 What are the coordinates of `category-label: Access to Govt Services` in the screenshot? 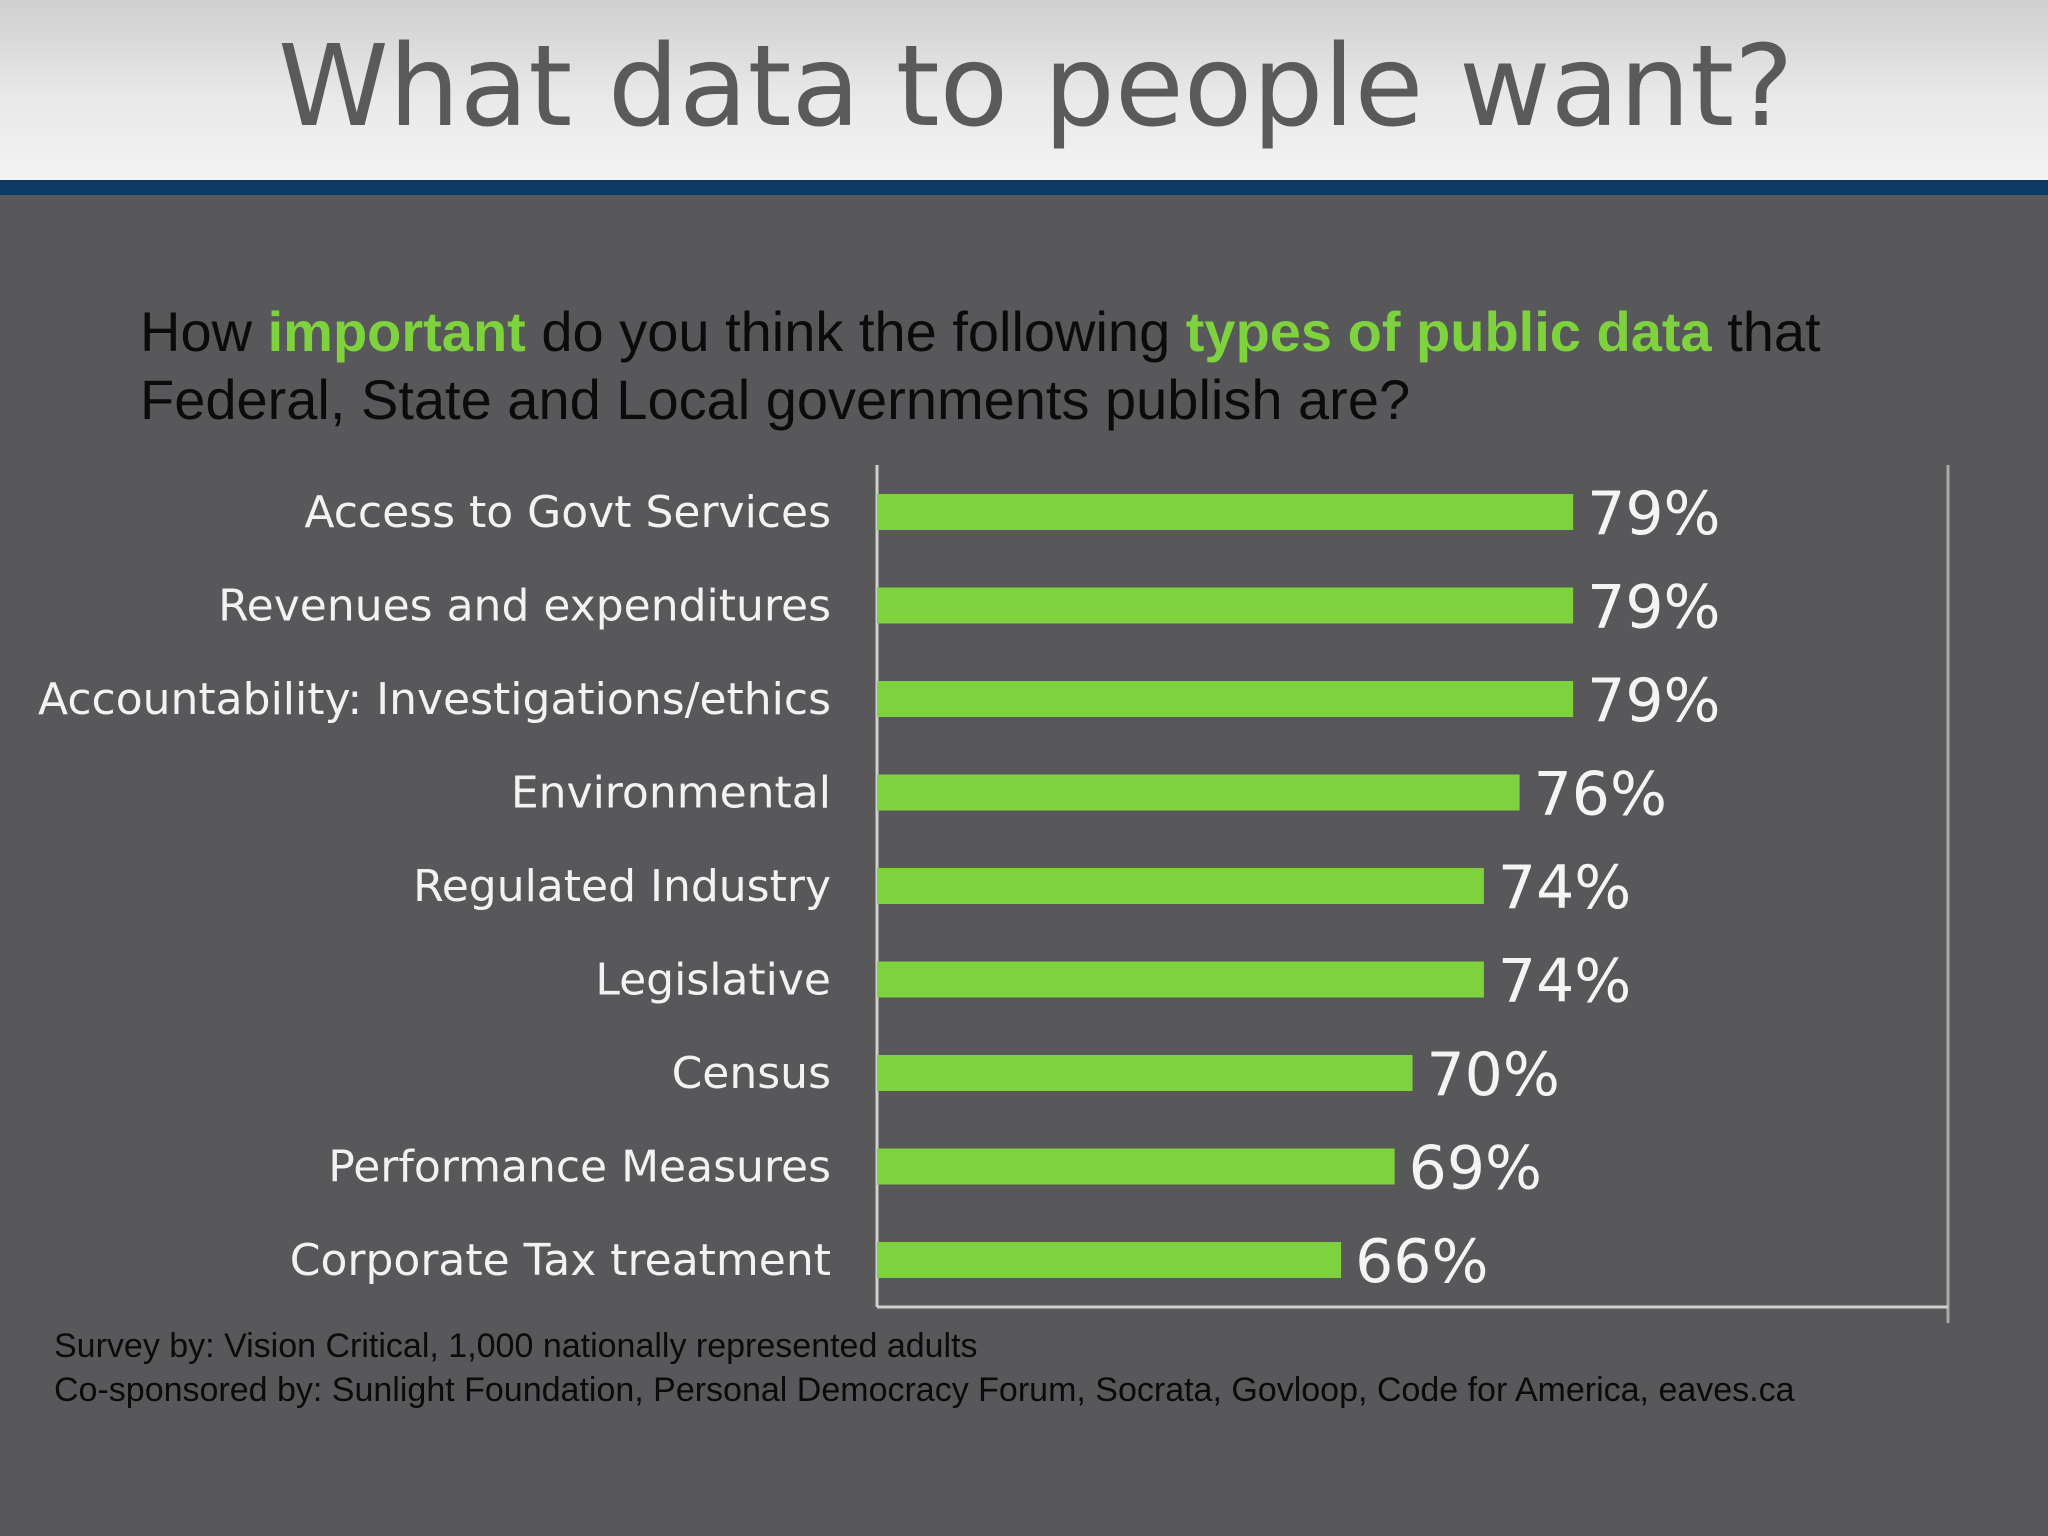 It's located at (567, 512).